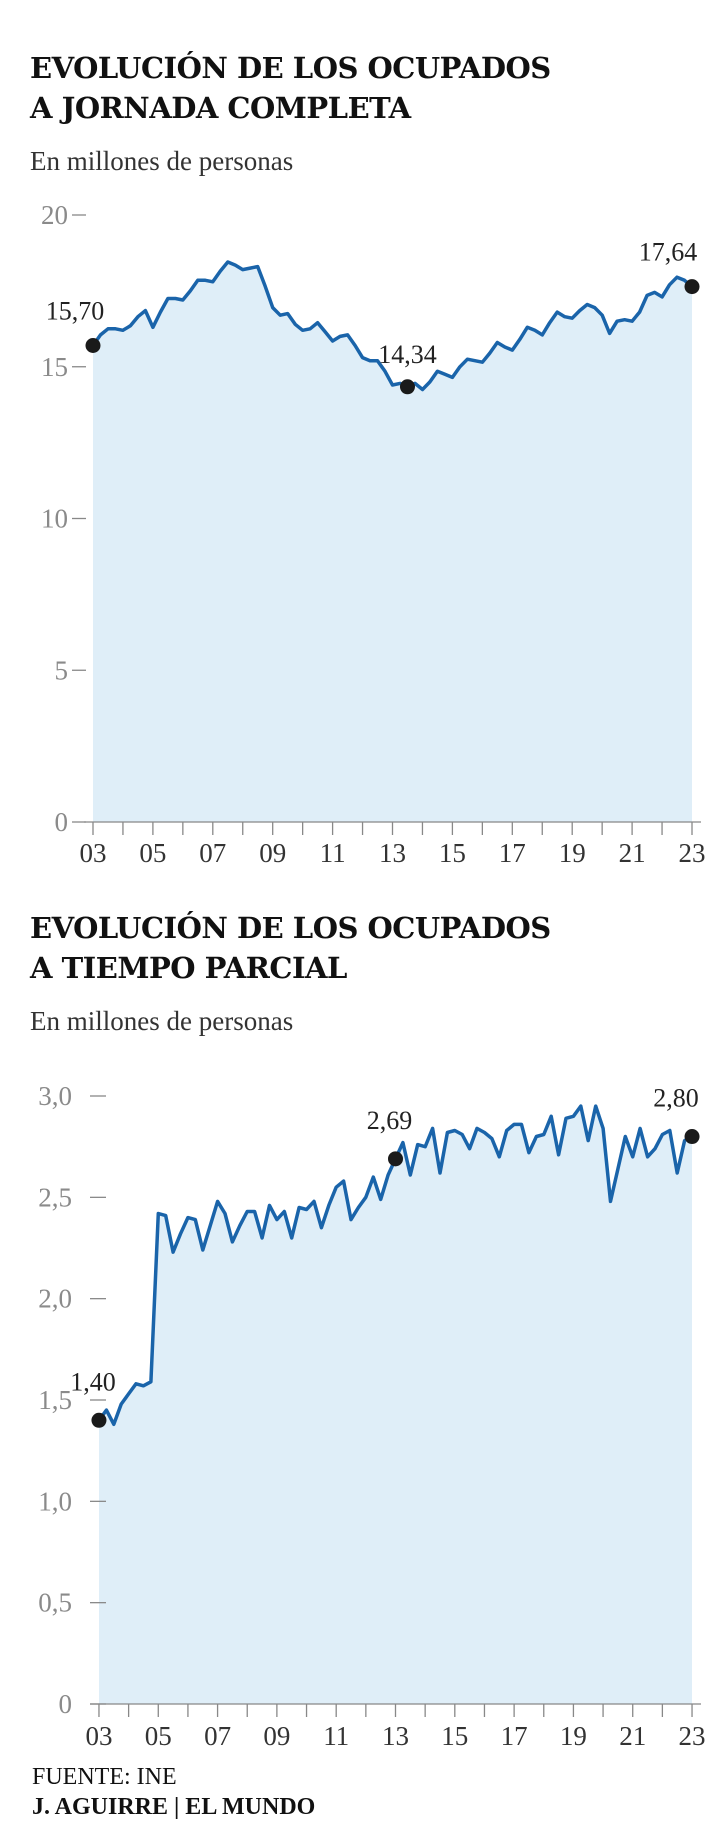 The width and height of the screenshot is (720, 1842). I want to click on chart1-xtick-label: 11, so click(333, 853).